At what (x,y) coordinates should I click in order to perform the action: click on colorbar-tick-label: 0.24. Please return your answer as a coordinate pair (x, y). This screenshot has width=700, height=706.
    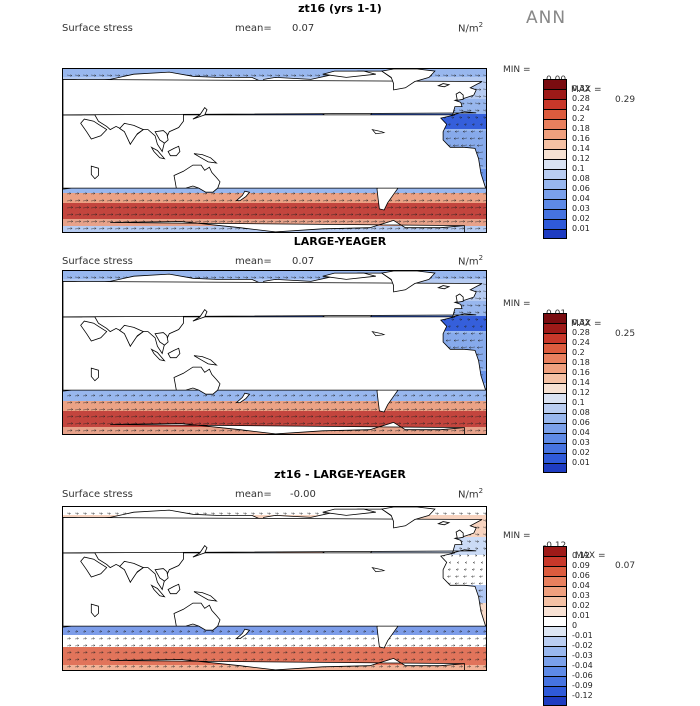
    Looking at the image, I should click on (581, 109).